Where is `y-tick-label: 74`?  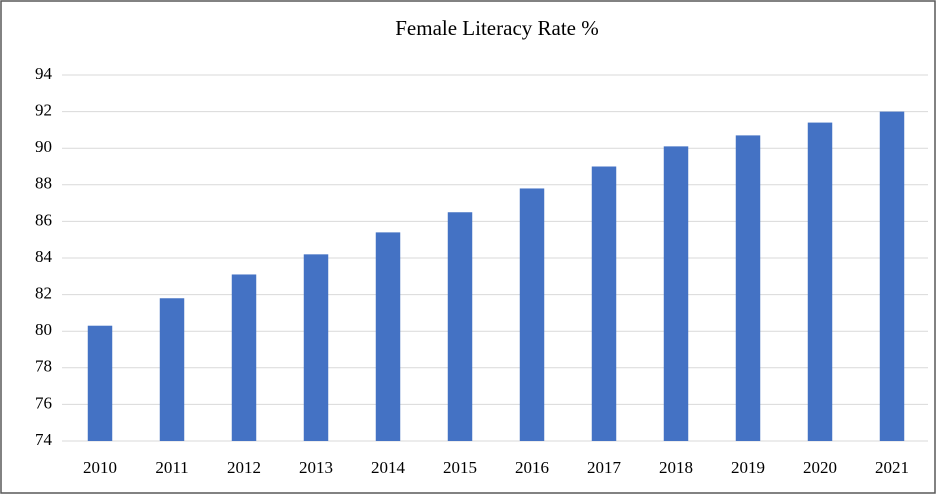
y-tick-label: 74 is located at coordinates (44, 439).